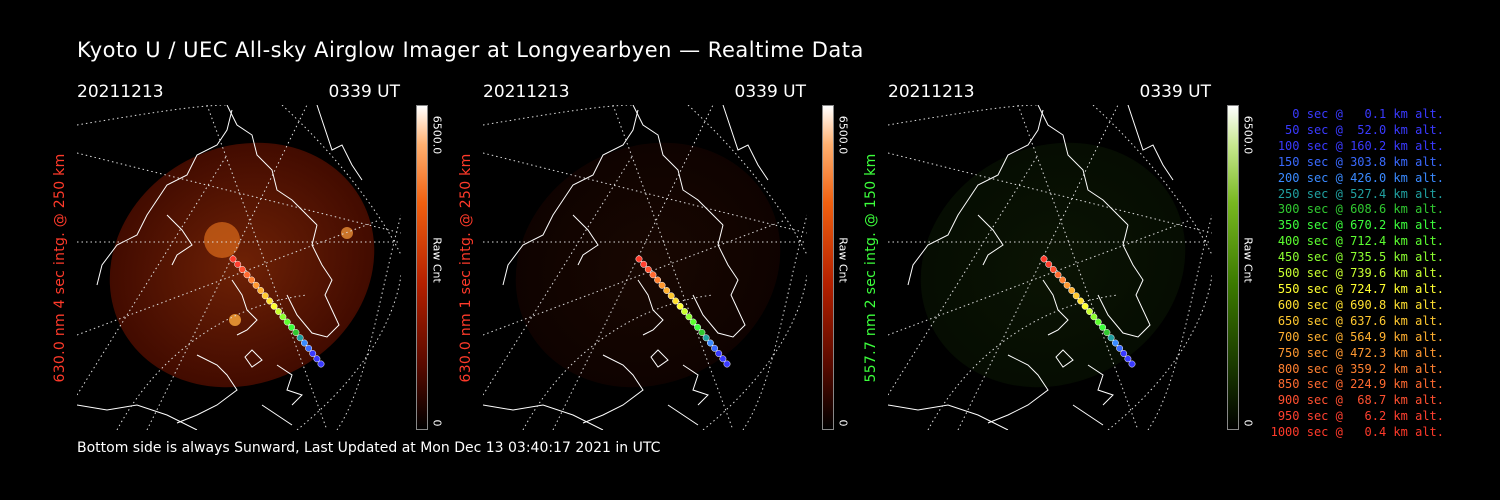  Describe the element at coordinates (1360, 352) in the screenshot. I see `legend-entry: 750 sec @ 472.3 km alt.` at that location.